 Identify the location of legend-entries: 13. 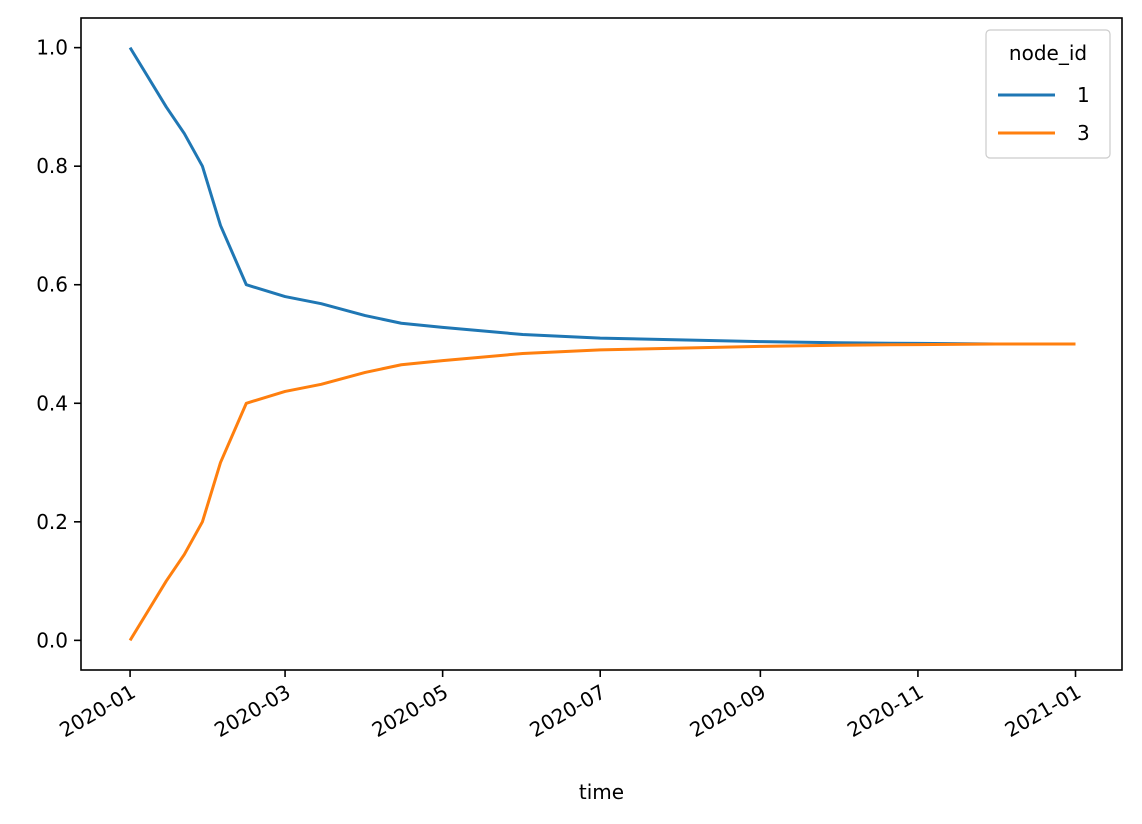
(1044, 114).